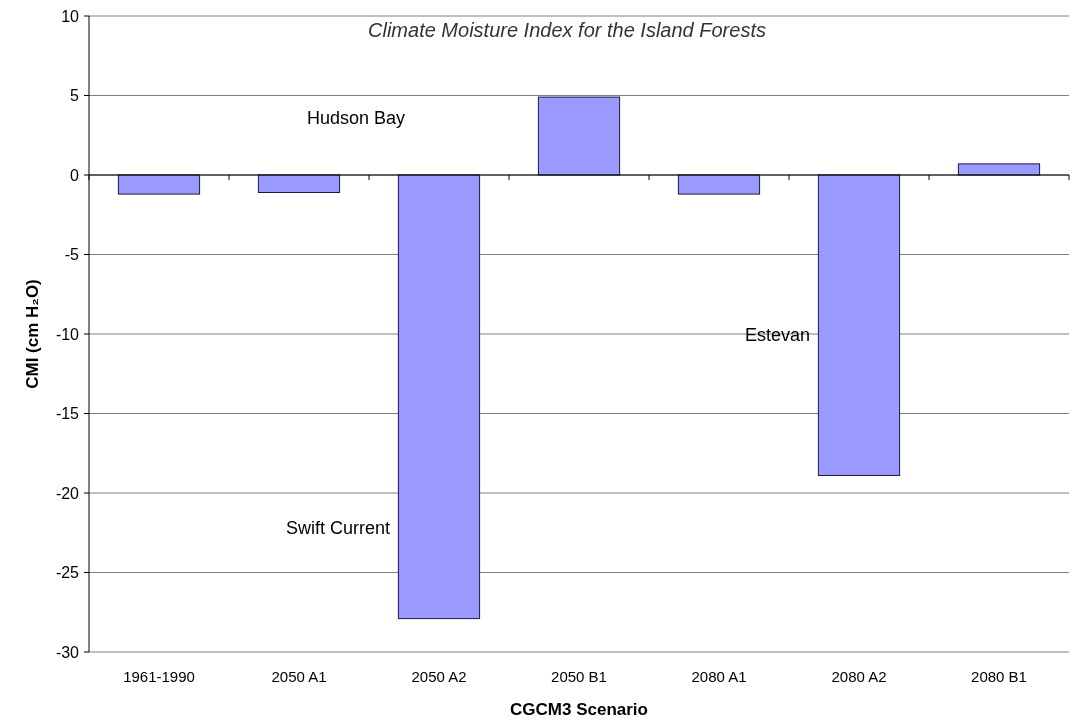 The image size is (1073, 725). I want to click on y-tick-label: -15, so click(67, 414).